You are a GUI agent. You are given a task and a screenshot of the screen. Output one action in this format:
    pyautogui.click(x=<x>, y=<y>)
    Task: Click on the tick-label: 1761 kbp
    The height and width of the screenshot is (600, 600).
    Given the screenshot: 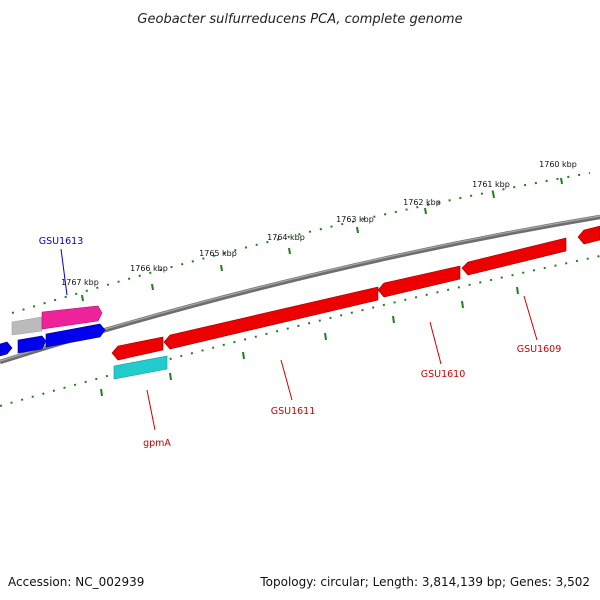 What is the action you would take?
    pyautogui.click(x=491, y=184)
    